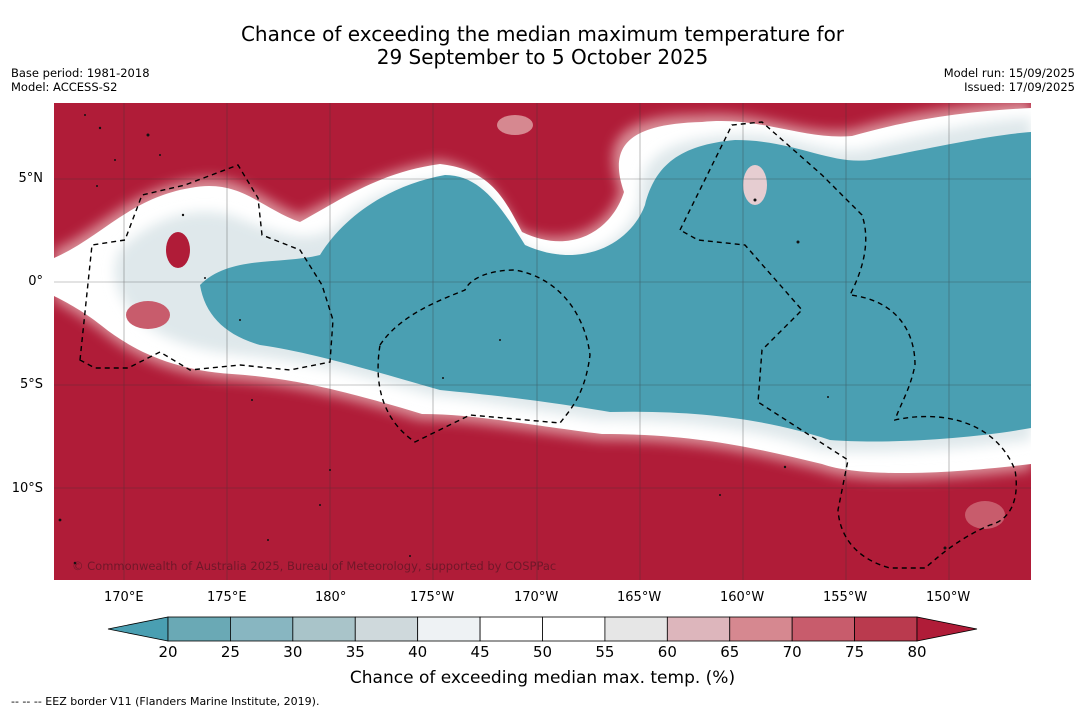  What do you see at coordinates (31, 384) in the screenshot?
I see `lat-label-5s: 5°S` at bounding box center [31, 384].